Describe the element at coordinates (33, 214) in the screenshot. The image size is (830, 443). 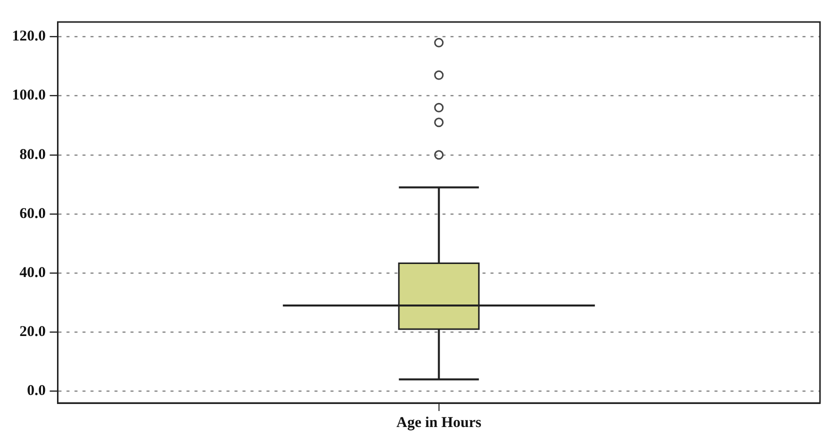
I see `y-tick-label: 60.0` at that location.